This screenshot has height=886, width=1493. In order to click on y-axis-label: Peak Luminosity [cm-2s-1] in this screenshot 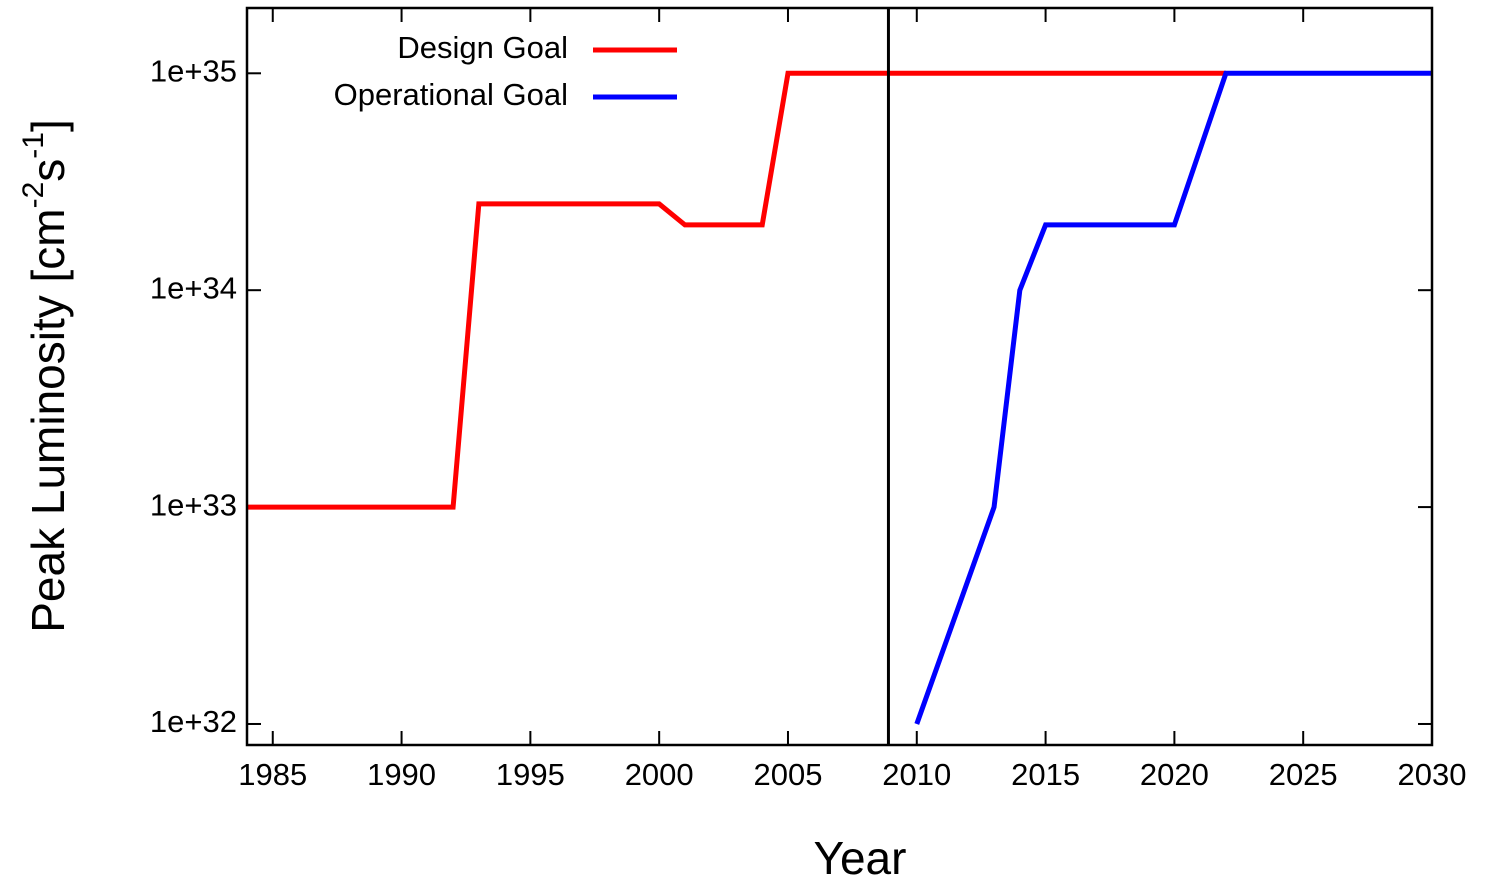, I will do `click(45, 376)`.